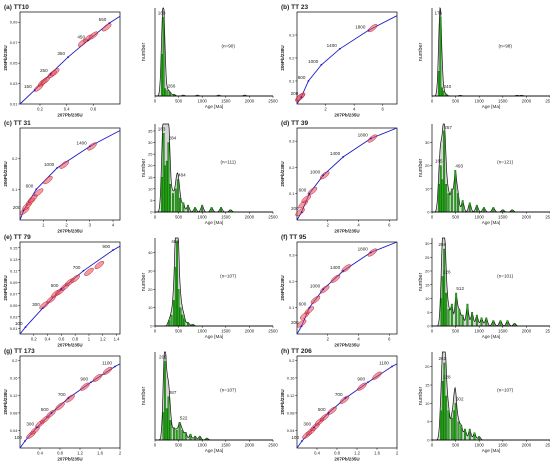 Image resolution: width=550 pixels, height=475 pixels. I want to click on peak-age-label: 522, so click(184, 417).